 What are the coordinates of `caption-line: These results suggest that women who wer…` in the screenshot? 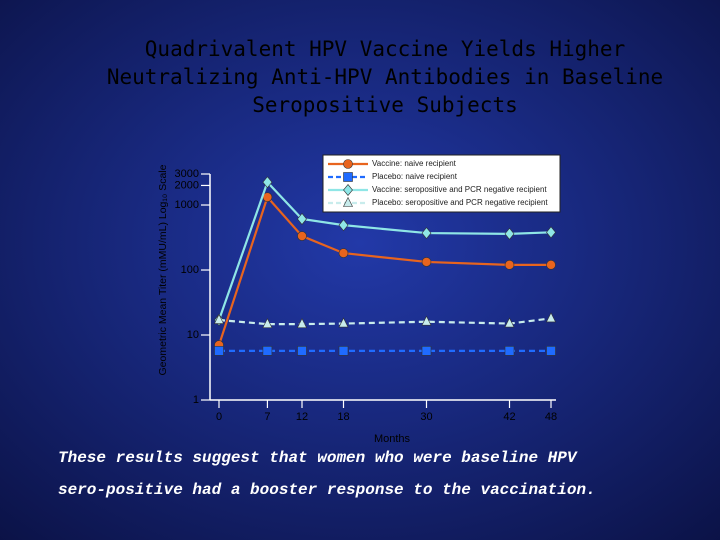 It's located at (318, 458).